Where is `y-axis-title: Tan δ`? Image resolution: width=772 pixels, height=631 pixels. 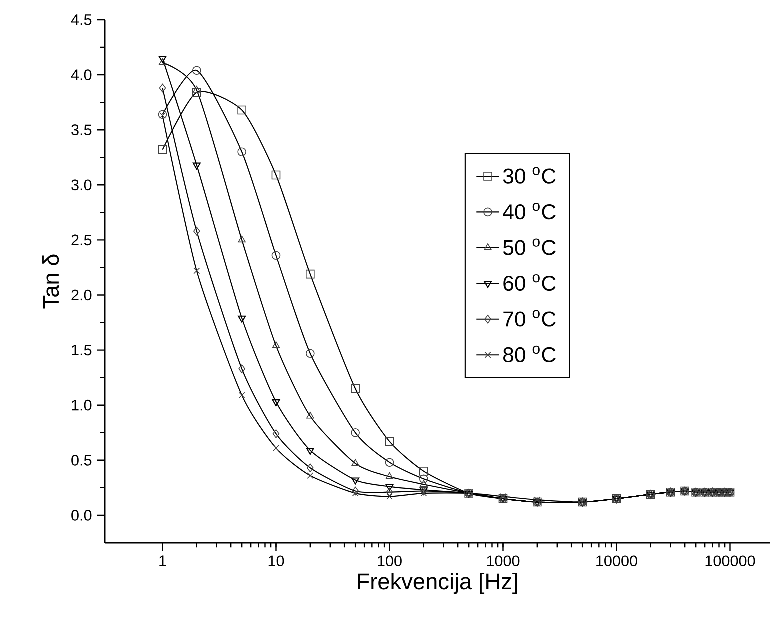 y-axis-title: Tan δ is located at coordinates (51, 281).